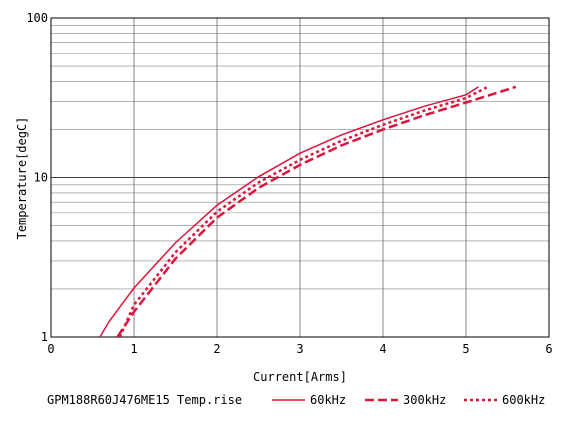 The height and width of the screenshot is (426, 575). Describe the element at coordinates (548, 349) in the screenshot. I see `x-tick-label: 6` at that location.